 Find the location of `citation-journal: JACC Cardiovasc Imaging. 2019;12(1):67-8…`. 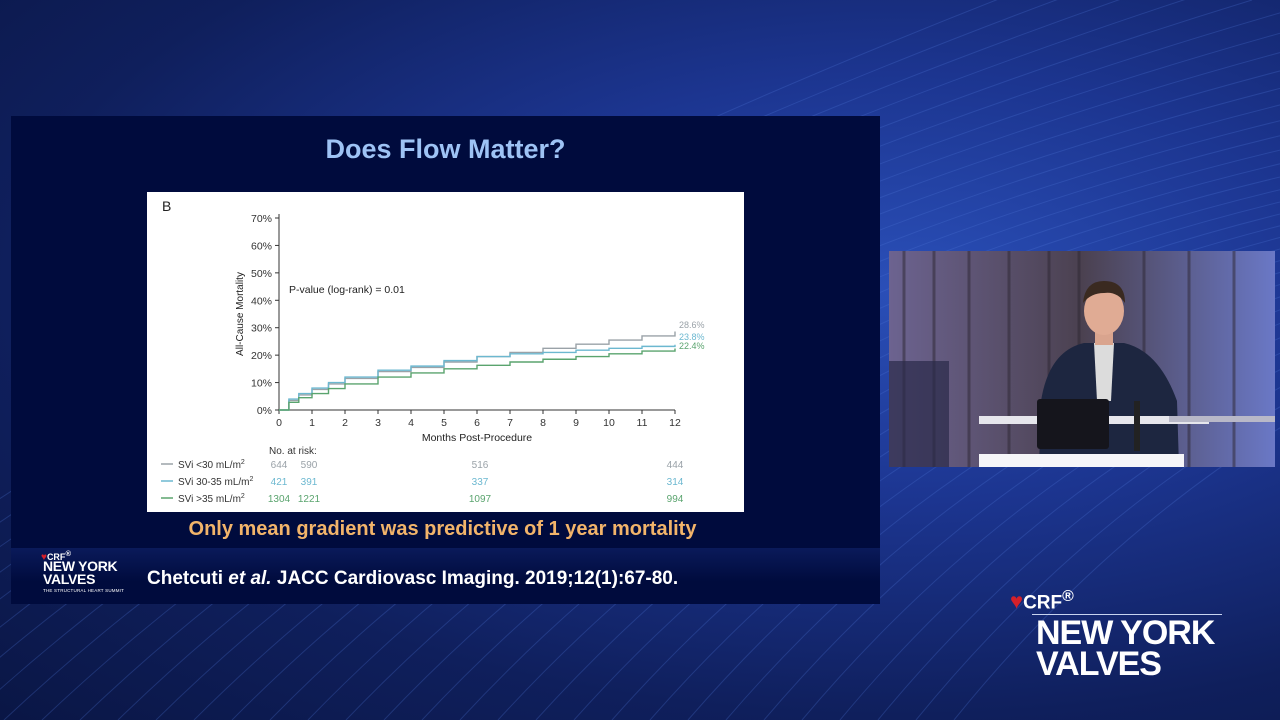

citation-journal: JACC Cardiovasc Imaging. 2019;12(1):67-8… is located at coordinates (477, 578).